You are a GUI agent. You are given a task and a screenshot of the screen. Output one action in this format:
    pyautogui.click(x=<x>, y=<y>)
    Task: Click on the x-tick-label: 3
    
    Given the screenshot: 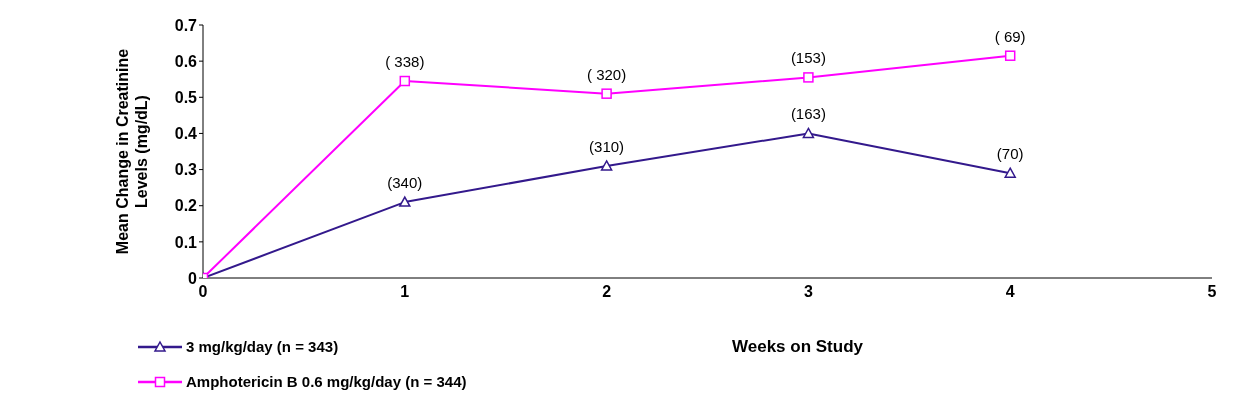 What is the action you would take?
    pyautogui.click(x=808, y=292)
    